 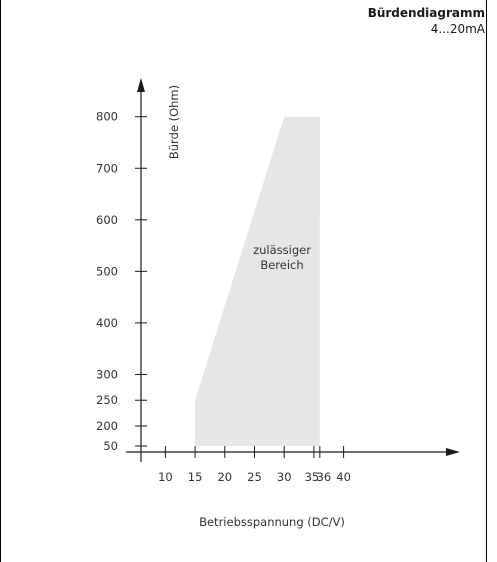 I want to click on x-tick-label-36: 36, so click(x=324, y=477).